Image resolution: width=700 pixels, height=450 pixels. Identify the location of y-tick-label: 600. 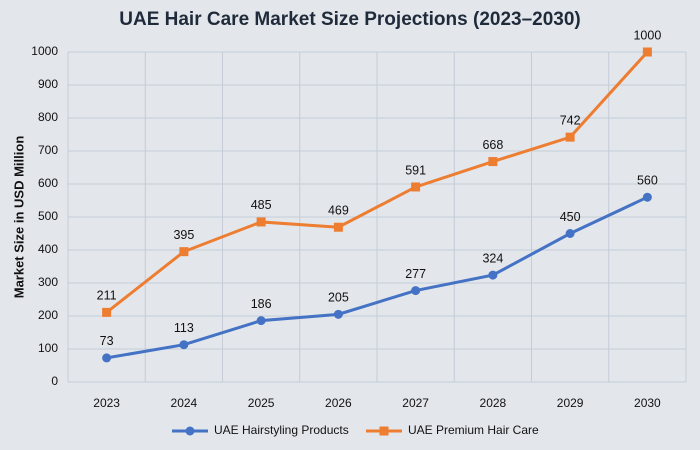
(48, 183).